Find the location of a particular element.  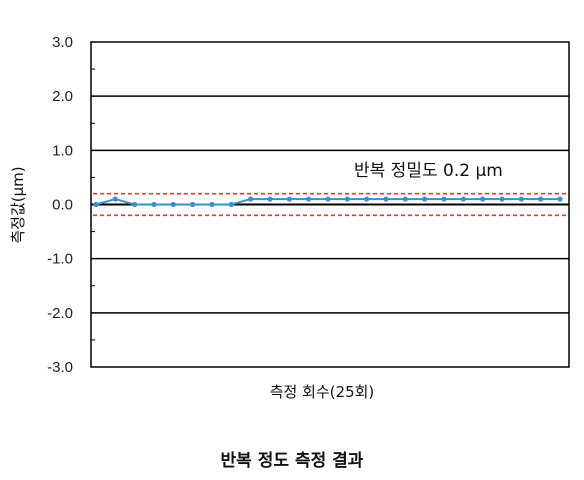

y-tick-label-0: 3.0 is located at coordinates (62, 42).